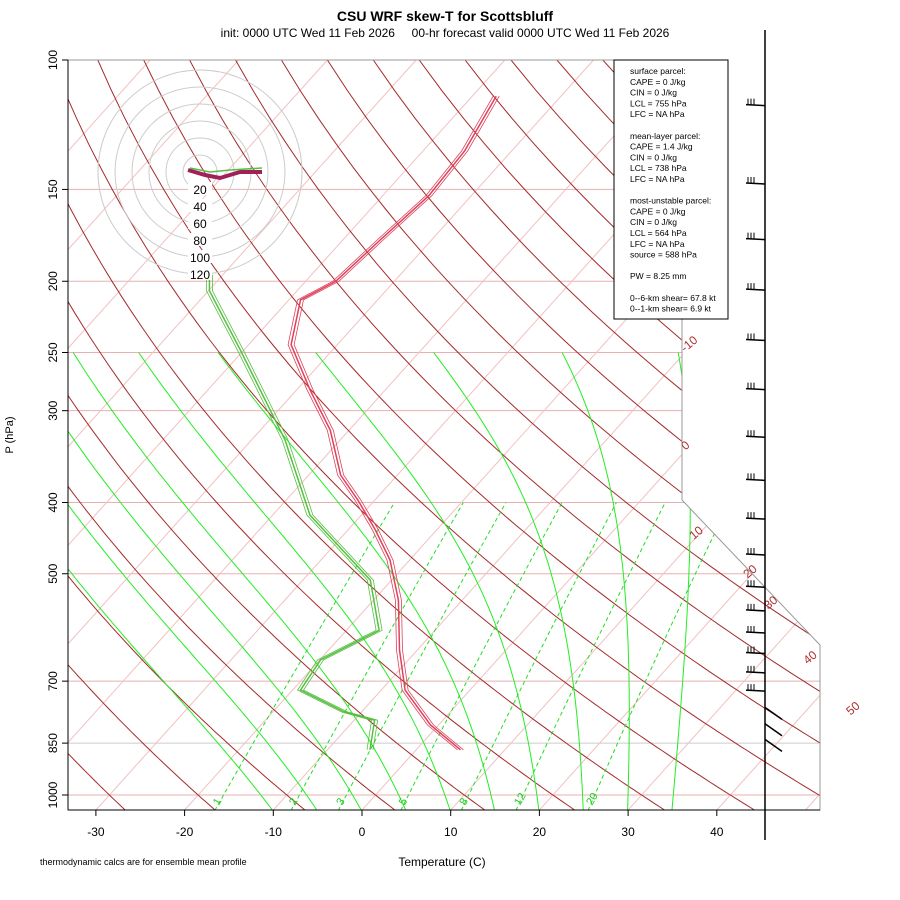  Describe the element at coordinates (53, 352) in the screenshot. I see `y-tick-label: 250` at that location.